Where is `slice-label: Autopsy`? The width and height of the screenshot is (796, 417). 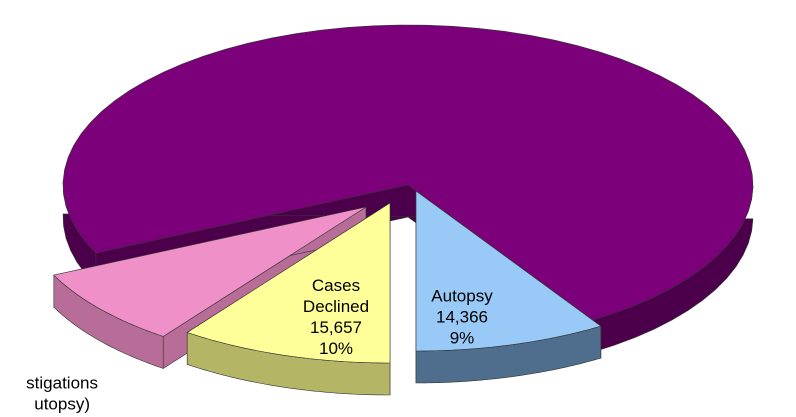
slice-label: Autopsy is located at coordinates (462, 295).